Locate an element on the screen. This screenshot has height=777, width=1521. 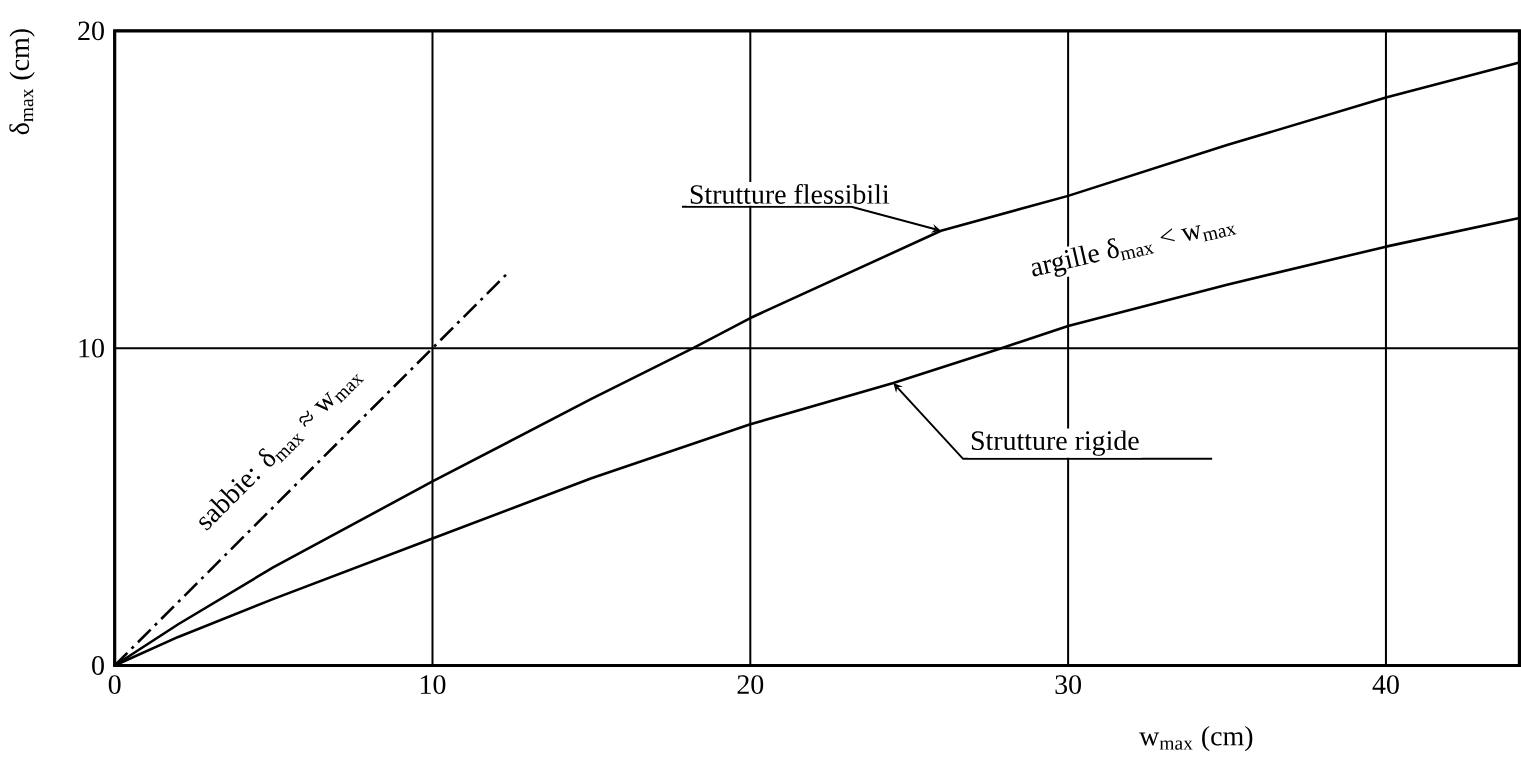
y-tick-label: 20 is located at coordinates (91, 31).